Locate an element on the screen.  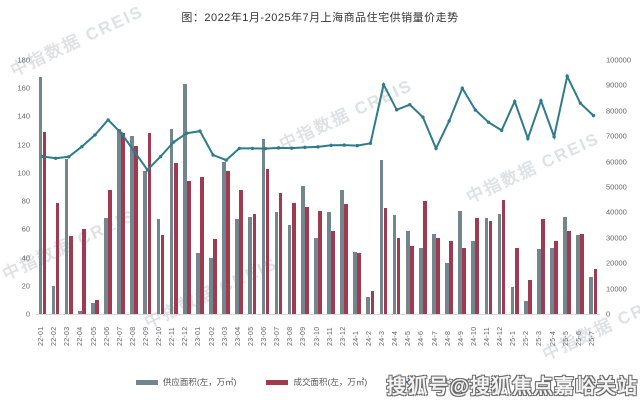
x-axis-label: 25-7 is located at coordinates (592, 338).